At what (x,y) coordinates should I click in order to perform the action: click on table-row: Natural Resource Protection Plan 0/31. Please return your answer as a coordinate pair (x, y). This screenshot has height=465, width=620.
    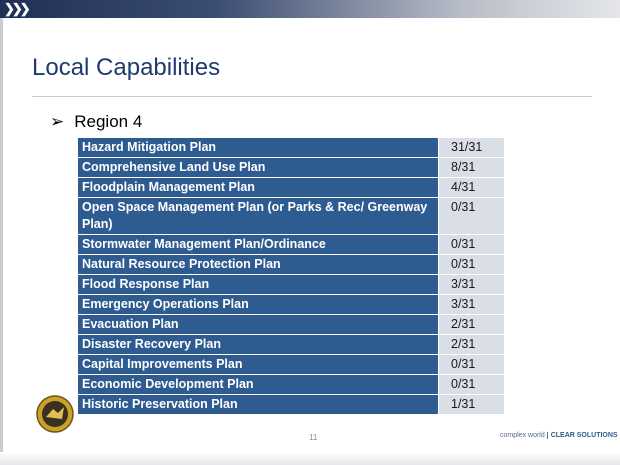
    Looking at the image, I should click on (291, 264).